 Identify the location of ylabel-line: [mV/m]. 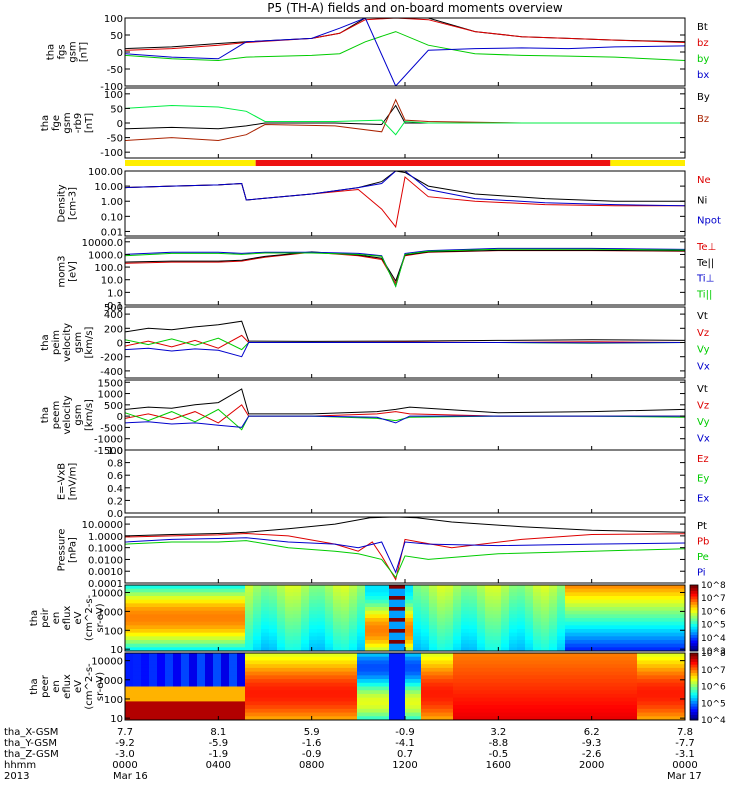
(73, 482).